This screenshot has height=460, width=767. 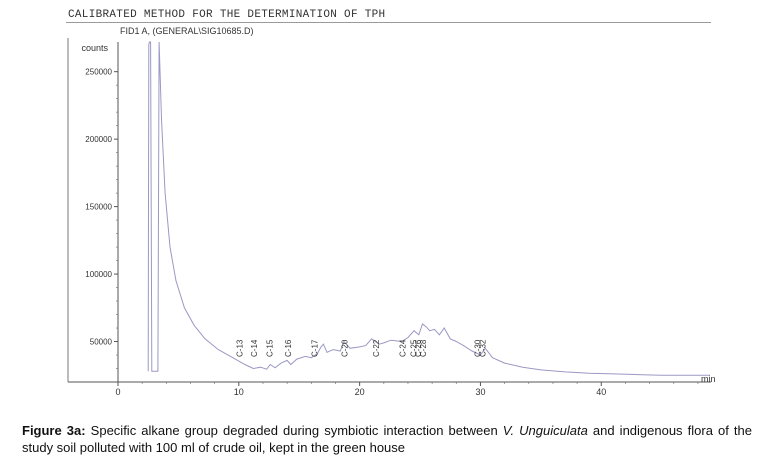 What do you see at coordinates (601, 392) in the screenshot?
I see `x-tick-label: 40` at bounding box center [601, 392].